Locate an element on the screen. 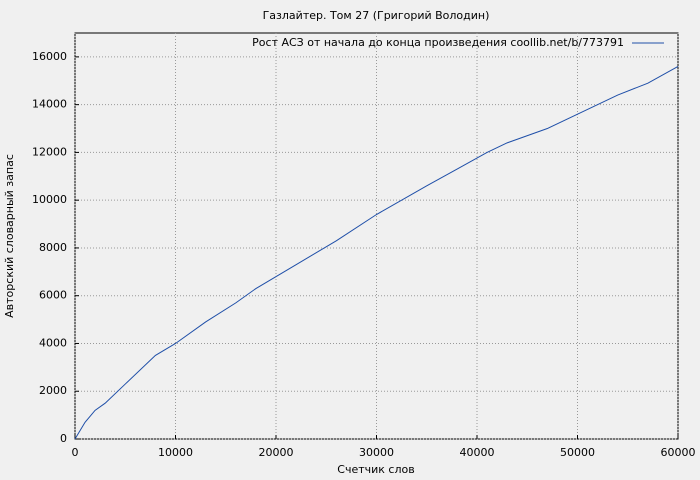 This screenshot has height=480, width=700. y-tick-label: 8000 is located at coordinates (53, 247).